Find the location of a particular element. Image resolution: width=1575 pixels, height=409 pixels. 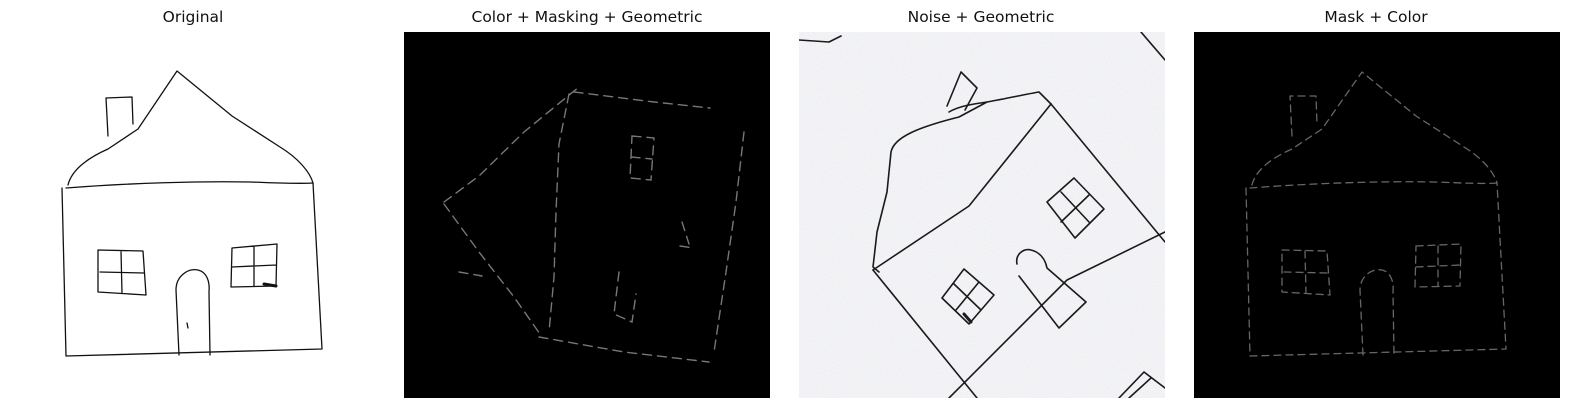

panel-title-original: Original is located at coordinates (193, 17).